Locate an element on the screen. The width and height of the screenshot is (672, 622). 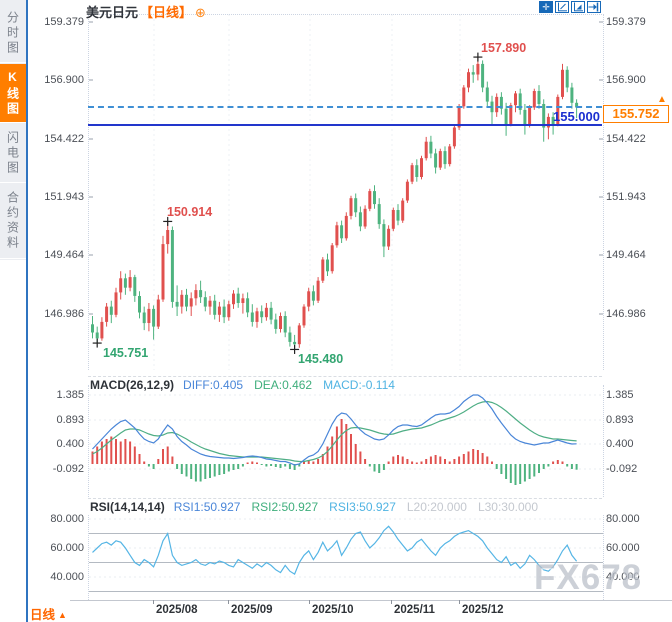
annotation-high: 157.890 is located at coordinates (504, 48).